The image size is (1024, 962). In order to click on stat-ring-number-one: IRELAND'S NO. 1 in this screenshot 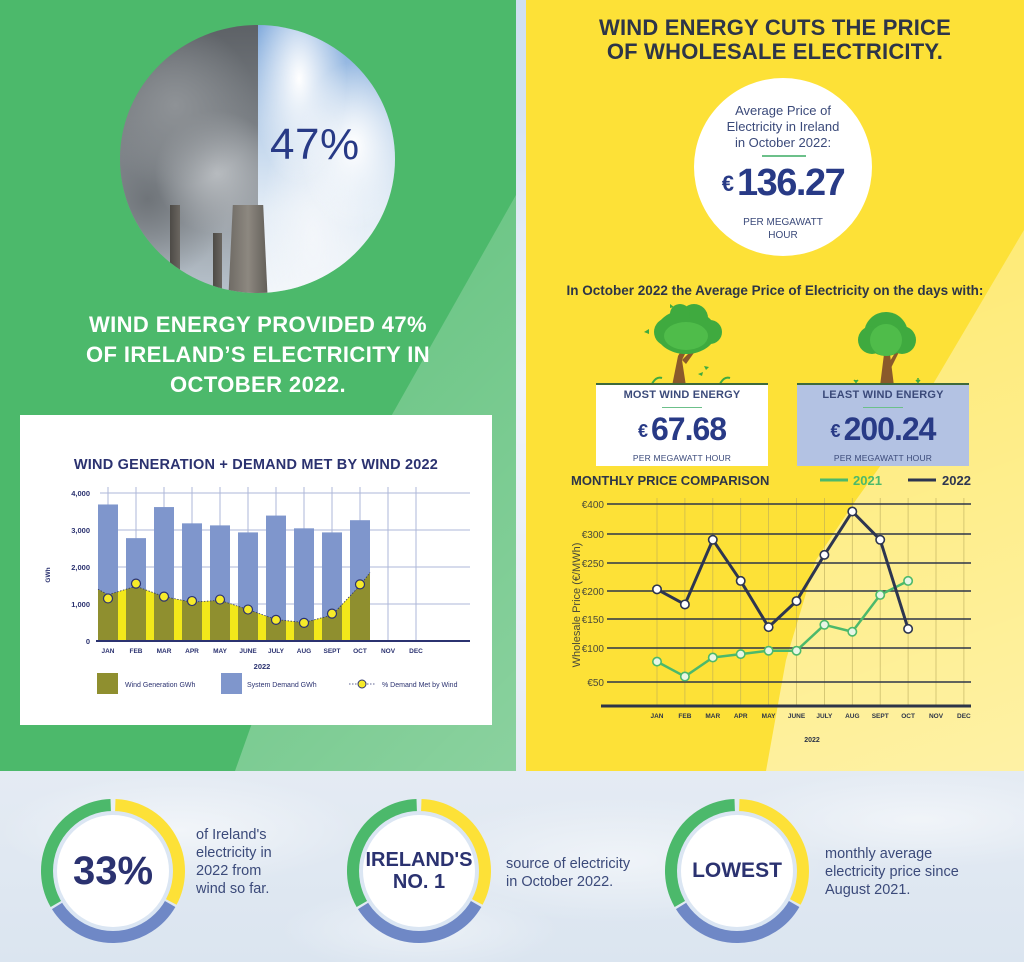, I will do `click(419, 871)`.